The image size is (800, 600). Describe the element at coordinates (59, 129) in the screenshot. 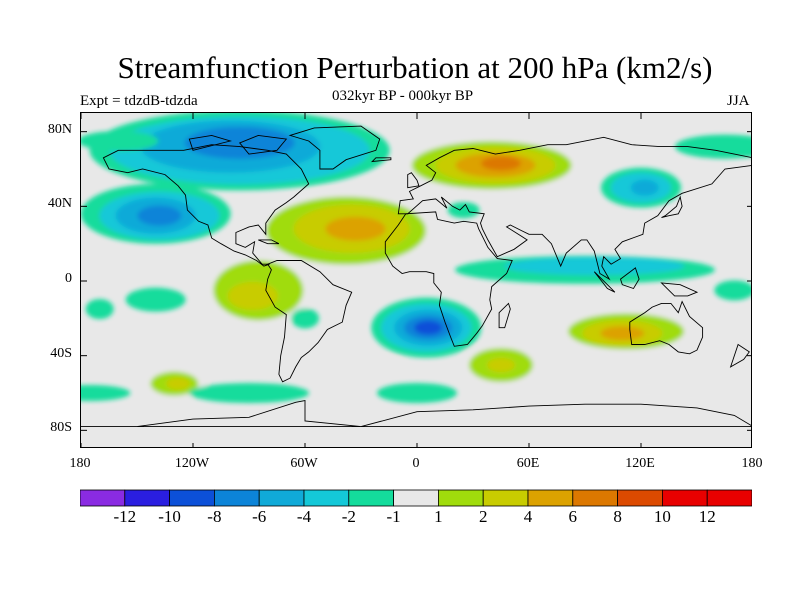

I see `y-tick-label: 80N` at that location.